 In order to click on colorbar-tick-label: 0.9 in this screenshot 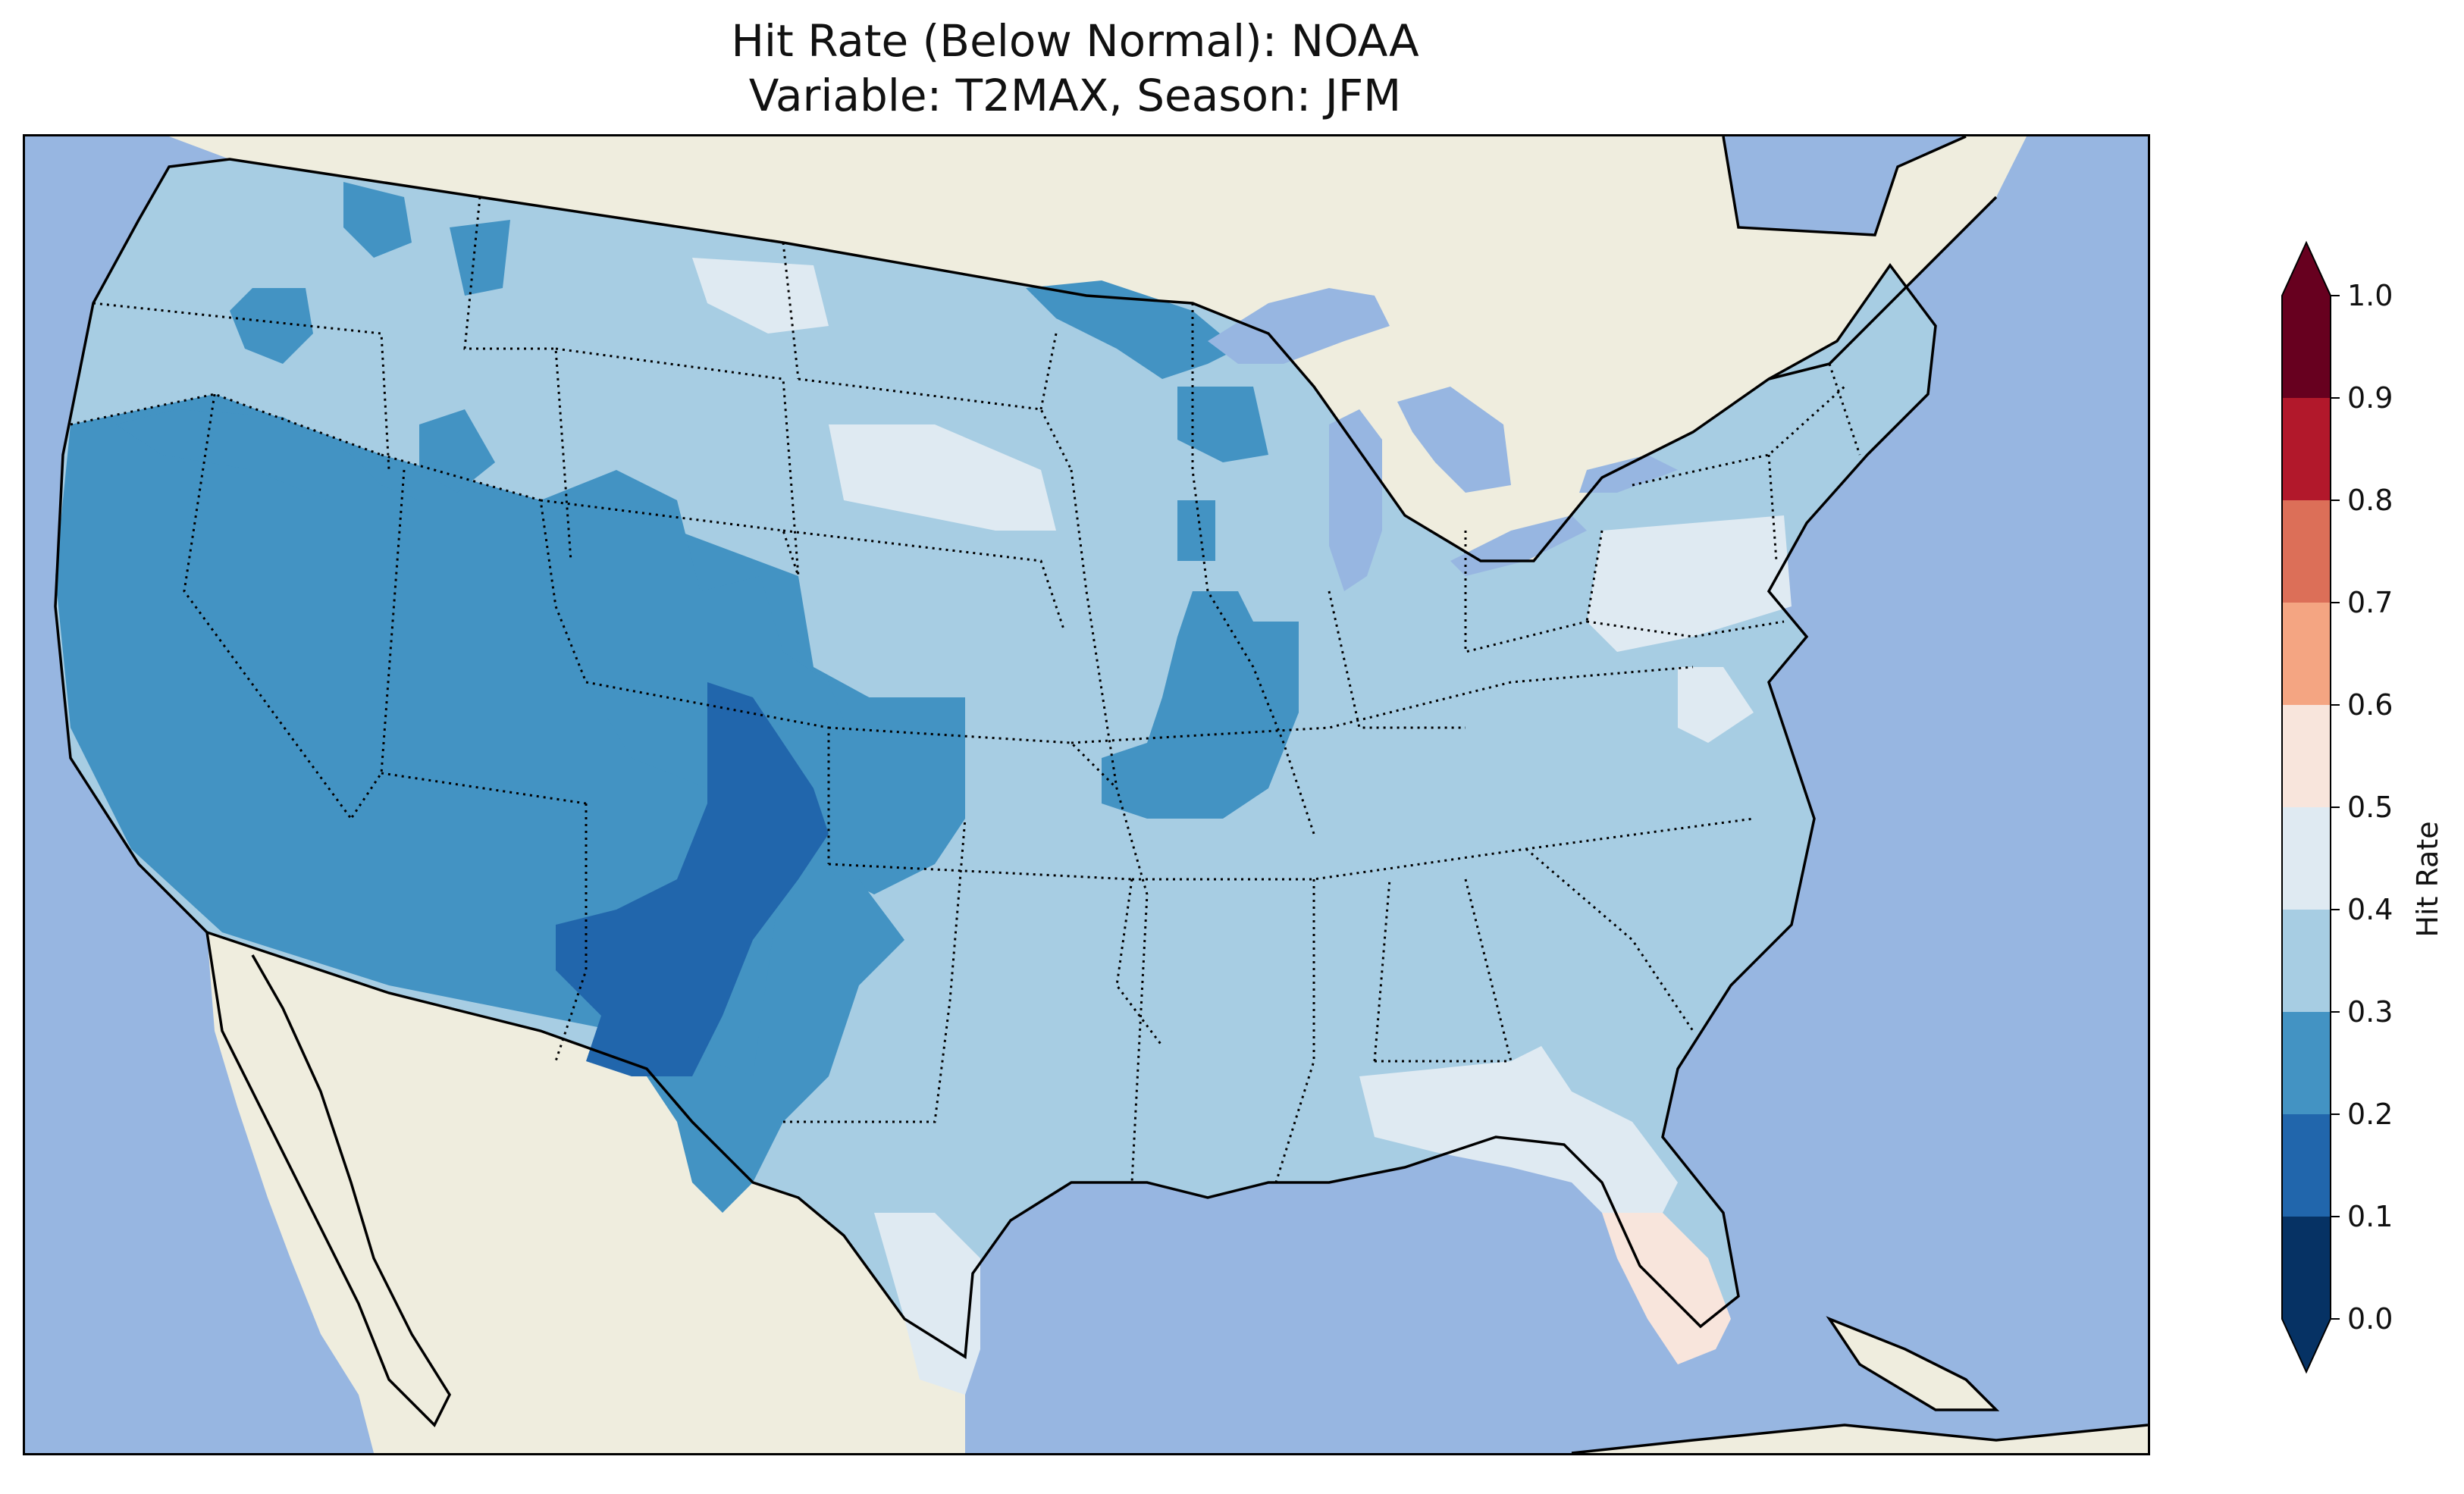, I will do `click(2370, 398)`.